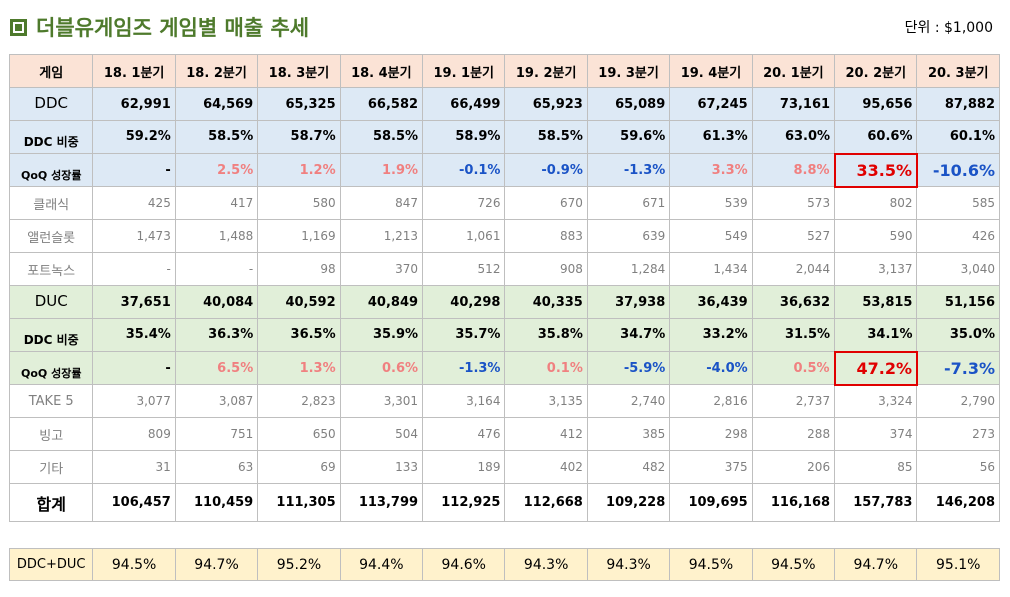 The height and width of the screenshot is (597, 1010). I want to click on table-cell: 35.8%, so click(546, 335).